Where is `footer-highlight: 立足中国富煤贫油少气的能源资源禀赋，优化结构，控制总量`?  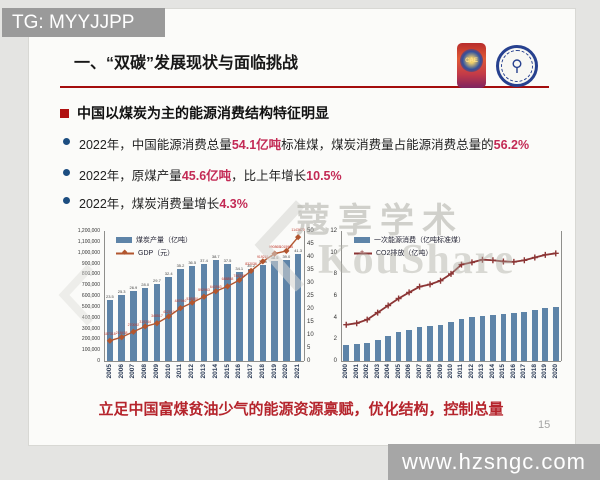
footer-highlight: 立足中国富煤贫油少气的能源资源禀赋，优化结构，控制总量 is located at coordinates (301, 409).